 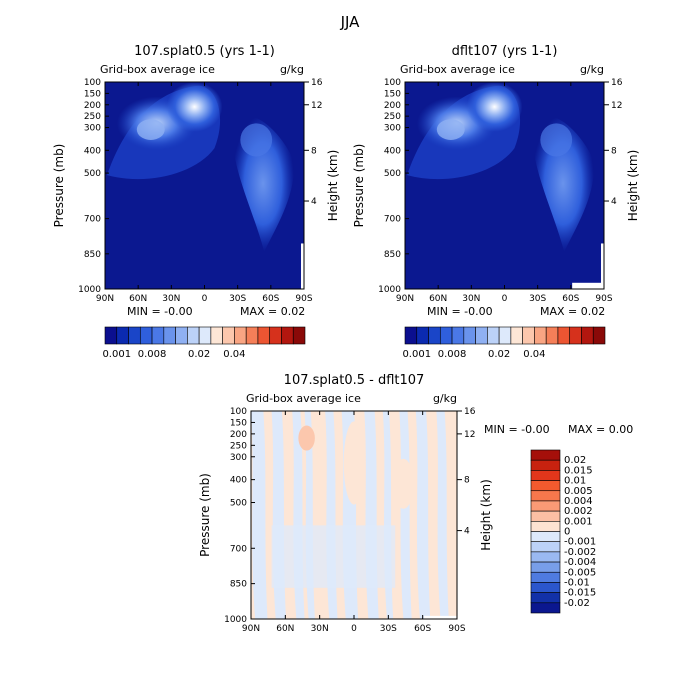 What do you see at coordinates (416, 354) in the screenshot?
I see `colorbar-label: 0.001` at bounding box center [416, 354].